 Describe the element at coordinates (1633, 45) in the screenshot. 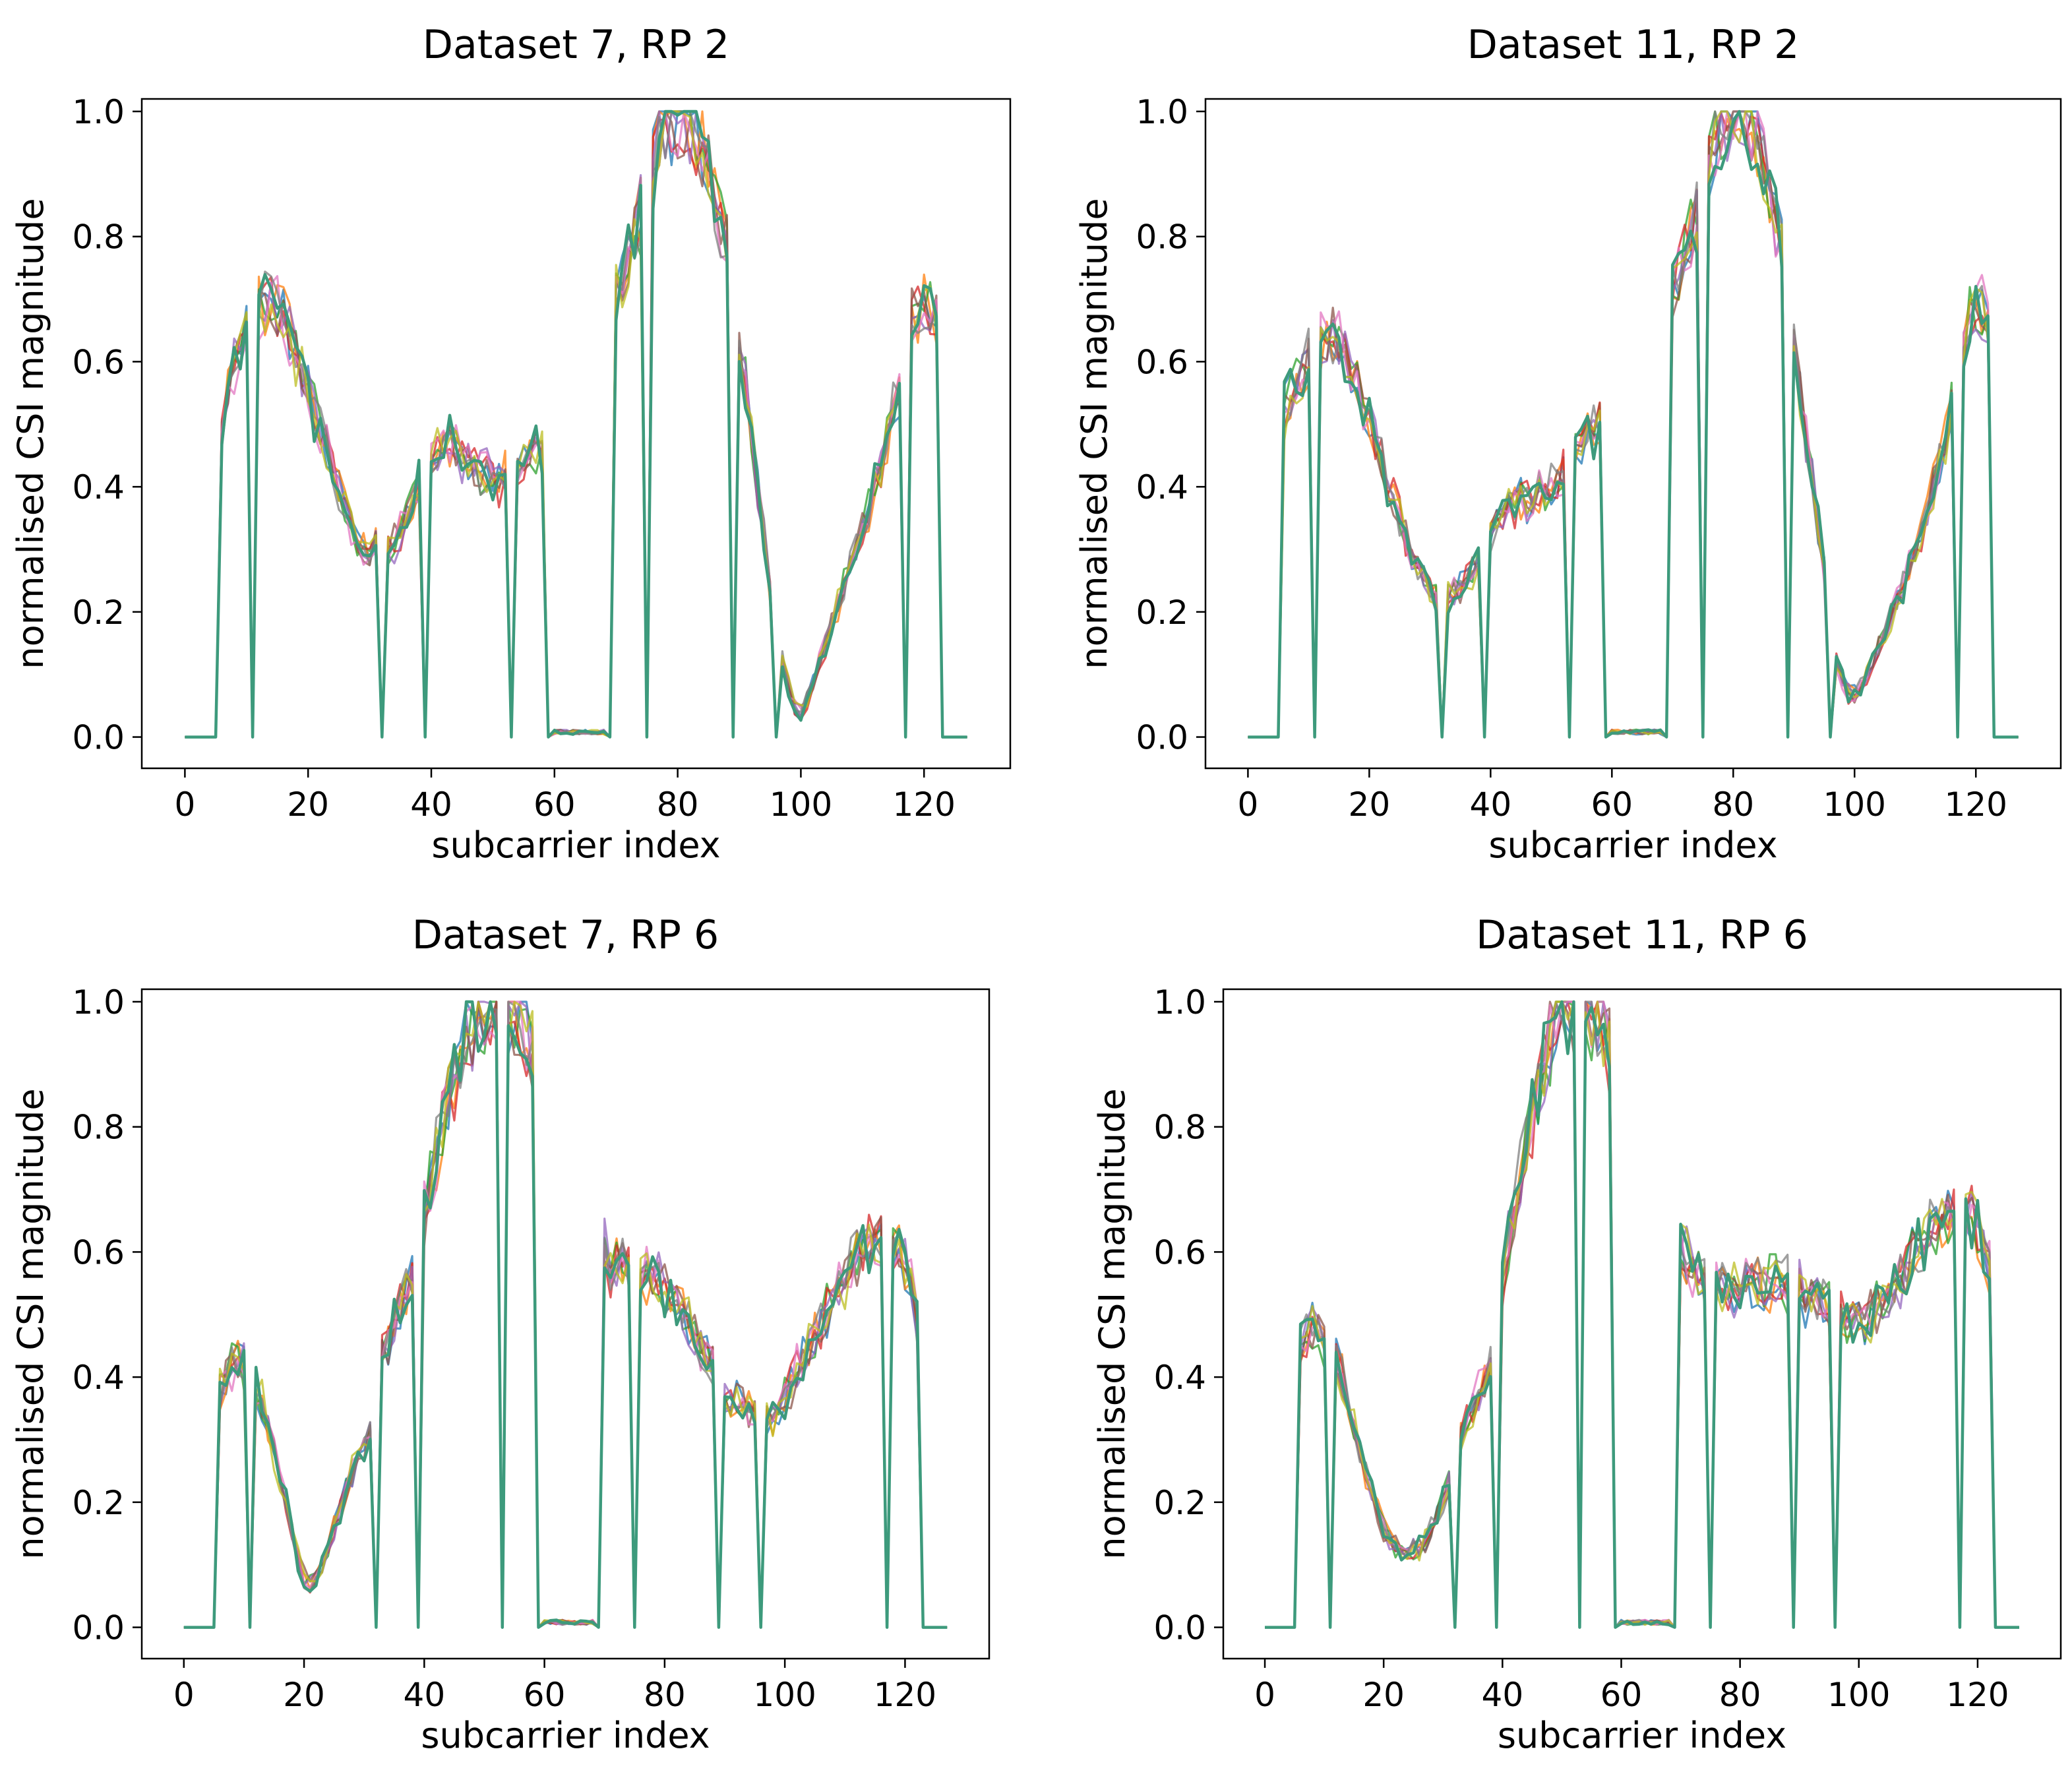

I see `chart-title: Dataset 11, RP 2` at that location.